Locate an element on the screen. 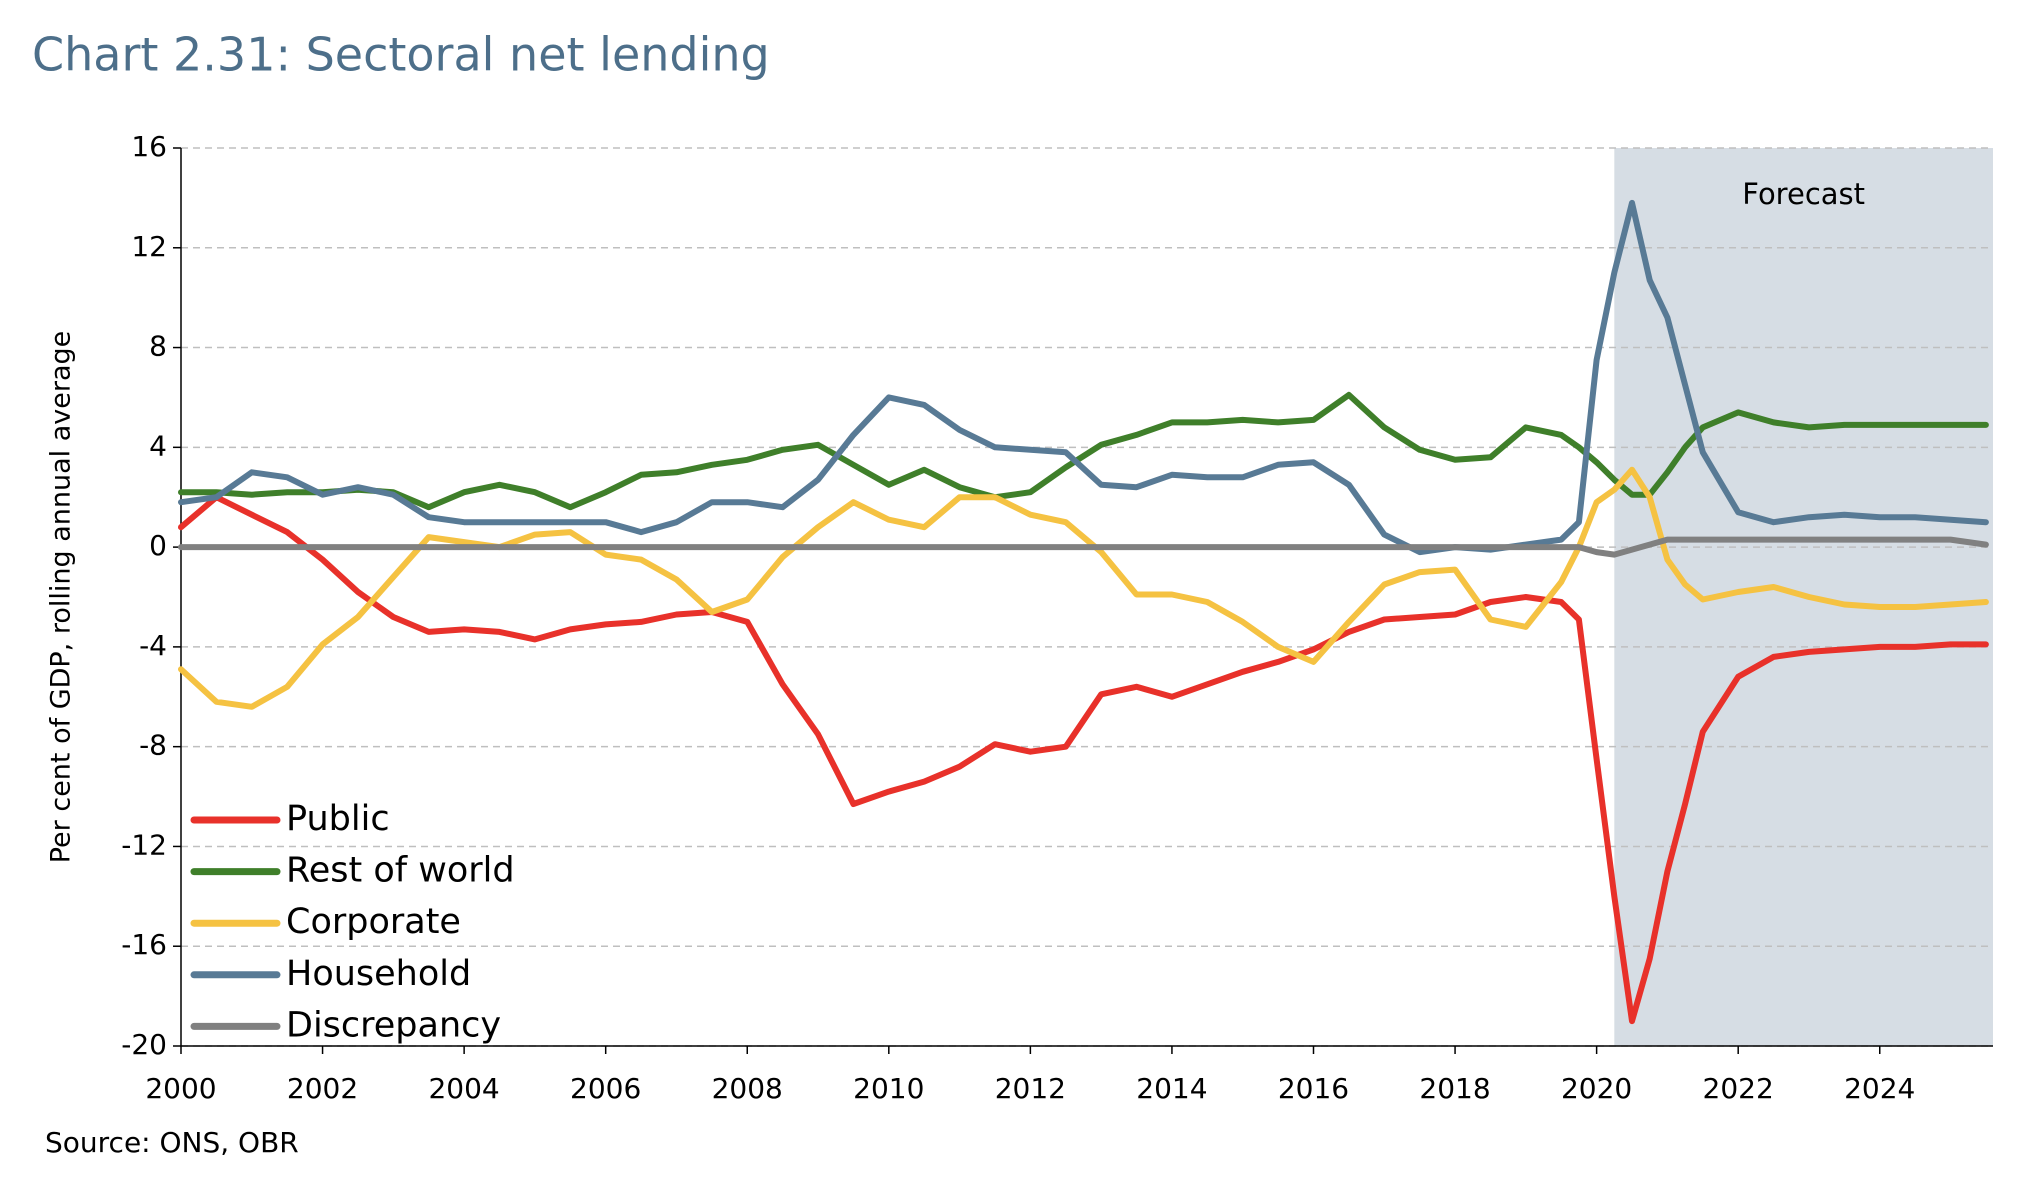 The width and height of the screenshot is (2022, 1204). x-tick-label: 2014 is located at coordinates (1171, 1088).